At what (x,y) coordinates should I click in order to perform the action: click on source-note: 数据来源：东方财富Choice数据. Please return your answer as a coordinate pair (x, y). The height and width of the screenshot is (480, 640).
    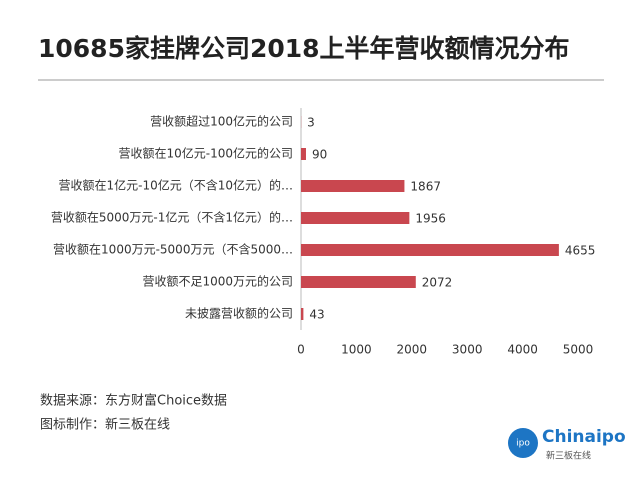
    Looking at the image, I should click on (133, 401).